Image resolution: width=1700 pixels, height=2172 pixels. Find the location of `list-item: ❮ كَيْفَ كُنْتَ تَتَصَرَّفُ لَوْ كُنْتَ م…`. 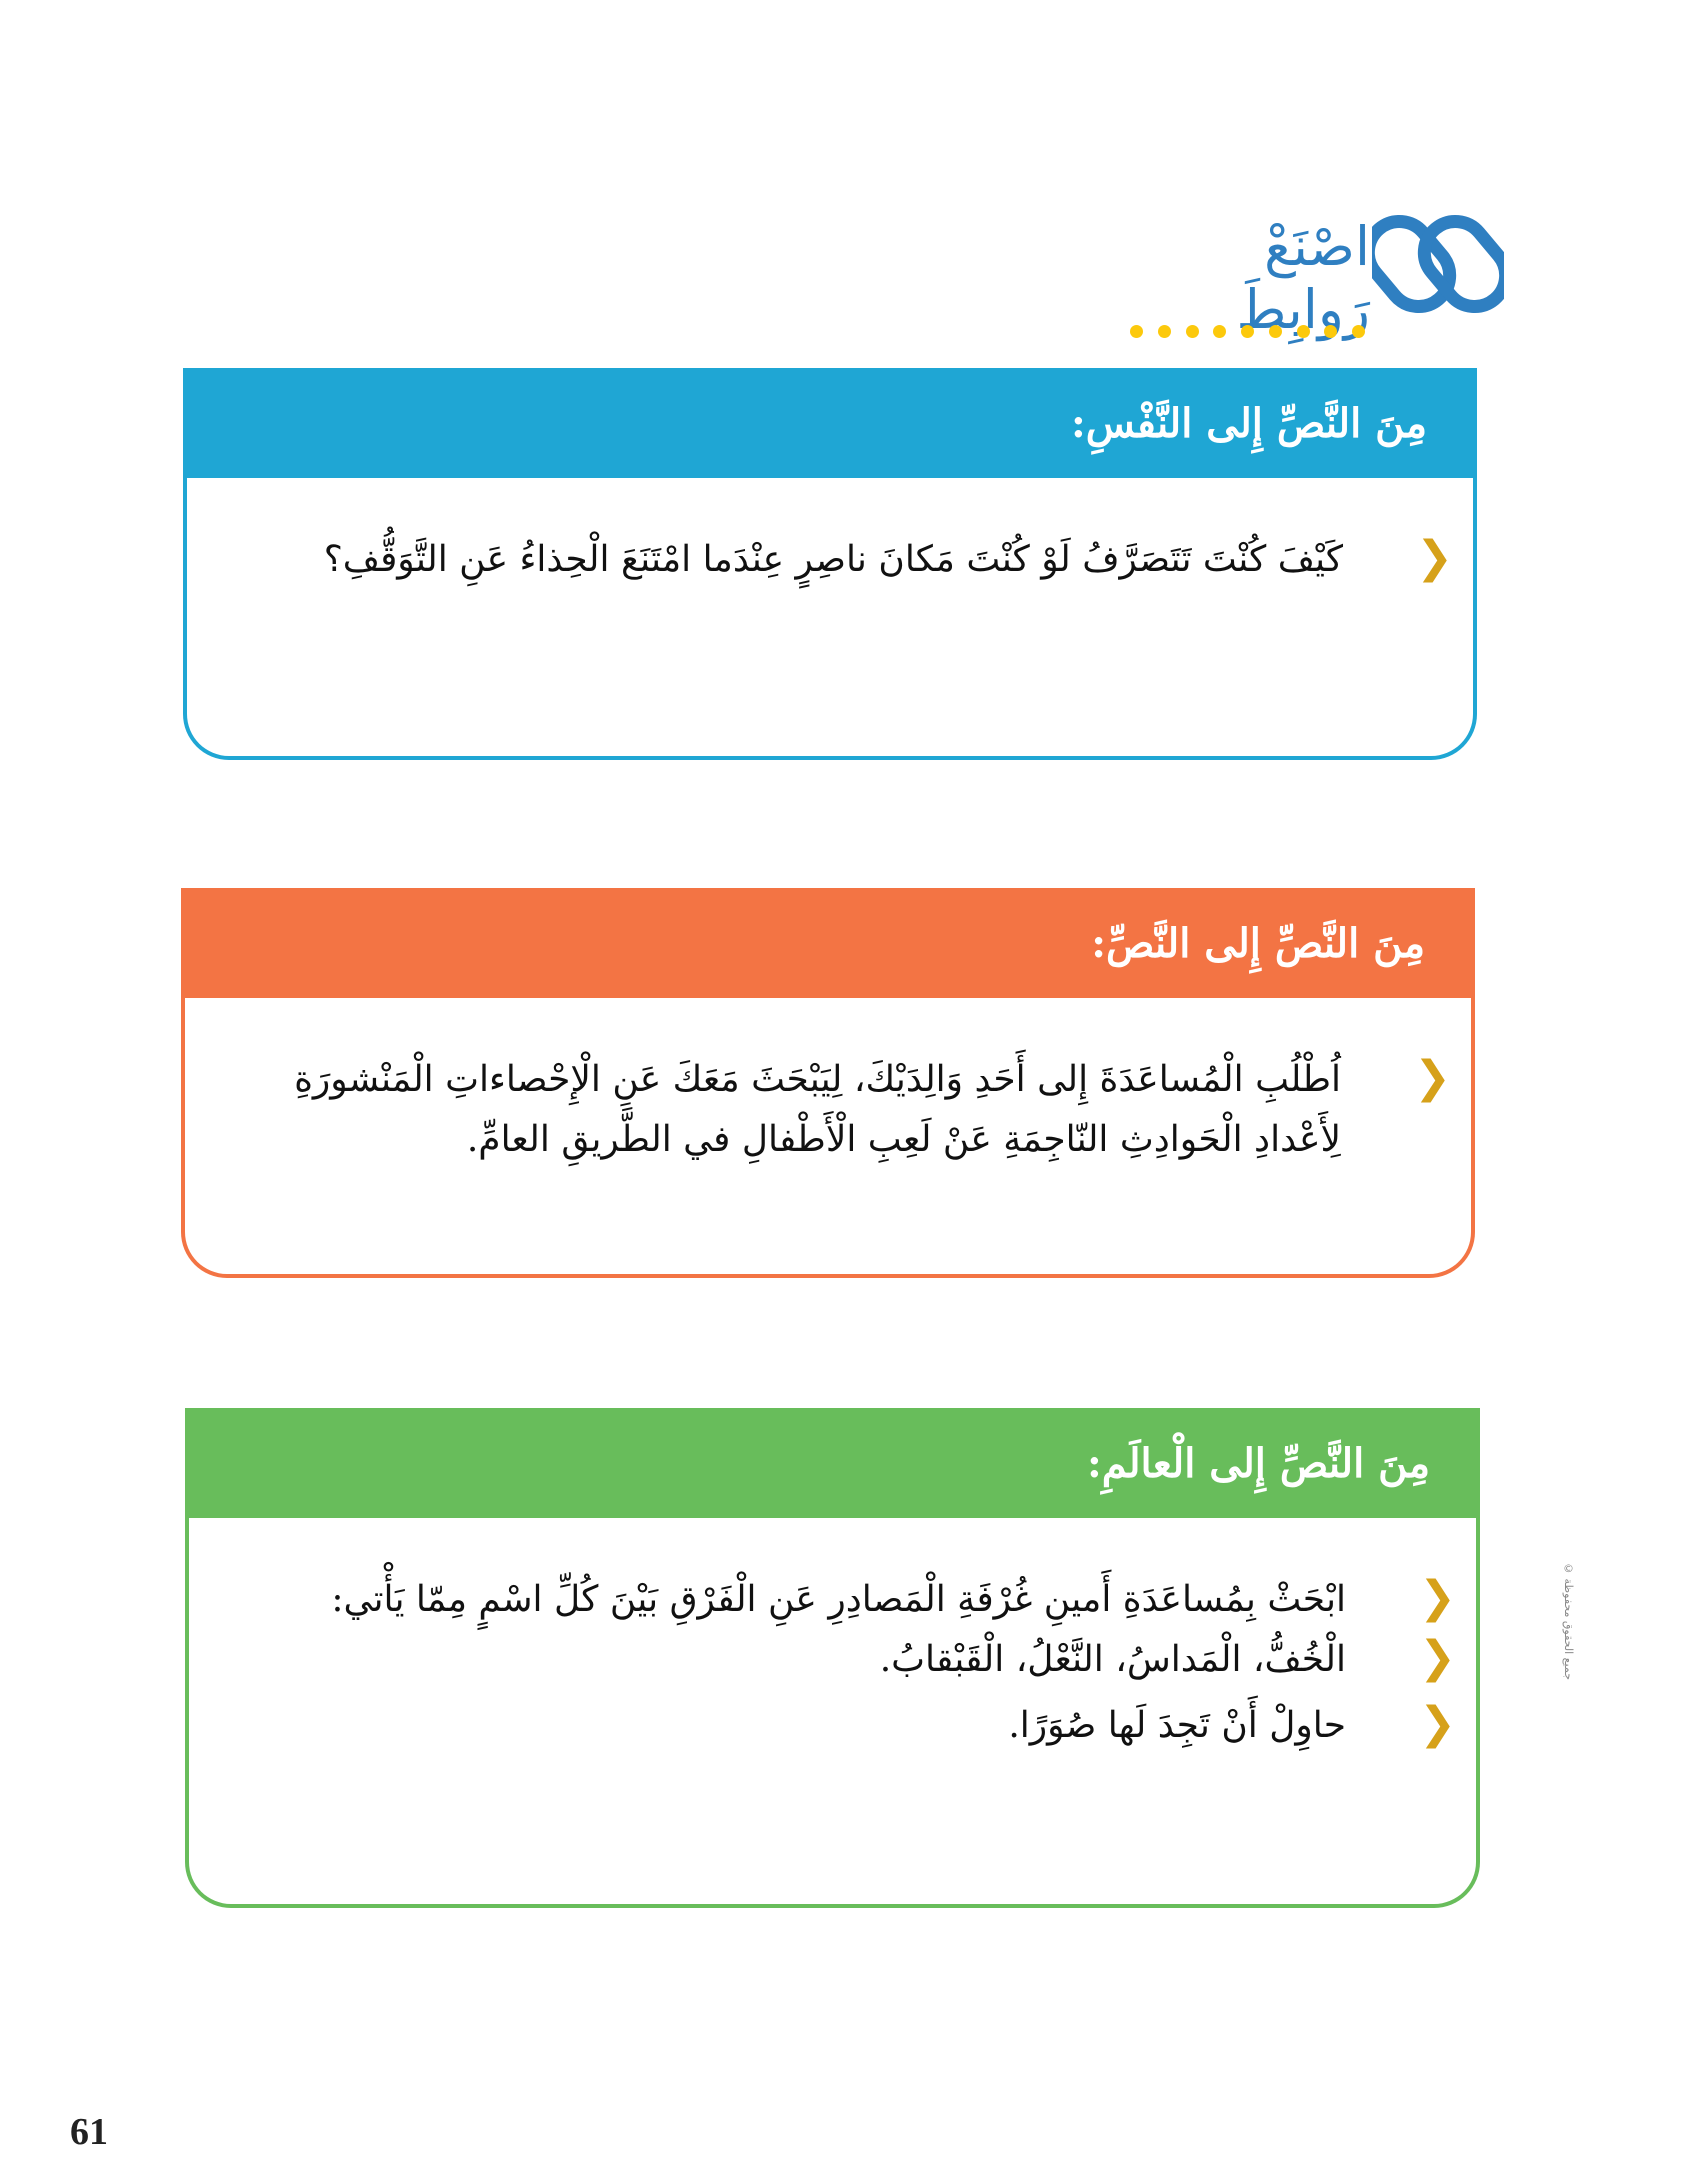

list-item: ❮ كَيْفَ كُنْتَ تَتَصَرَّفُ لَوْ كُنْتَ م… is located at coordinates (840, 560).